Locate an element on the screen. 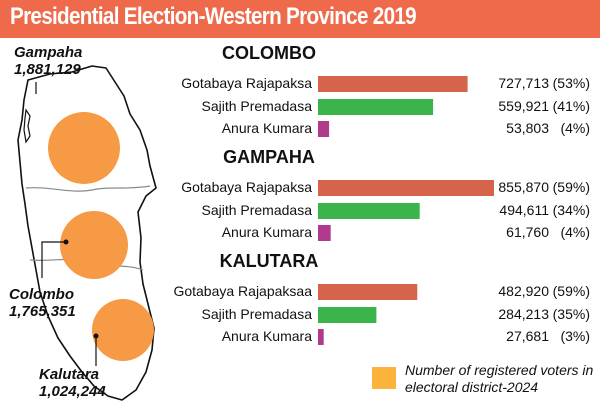 This screenshot has height=413, width=600. candidate-label: Gotabaya Rajapaksaa is located at coordinates (242, 291).